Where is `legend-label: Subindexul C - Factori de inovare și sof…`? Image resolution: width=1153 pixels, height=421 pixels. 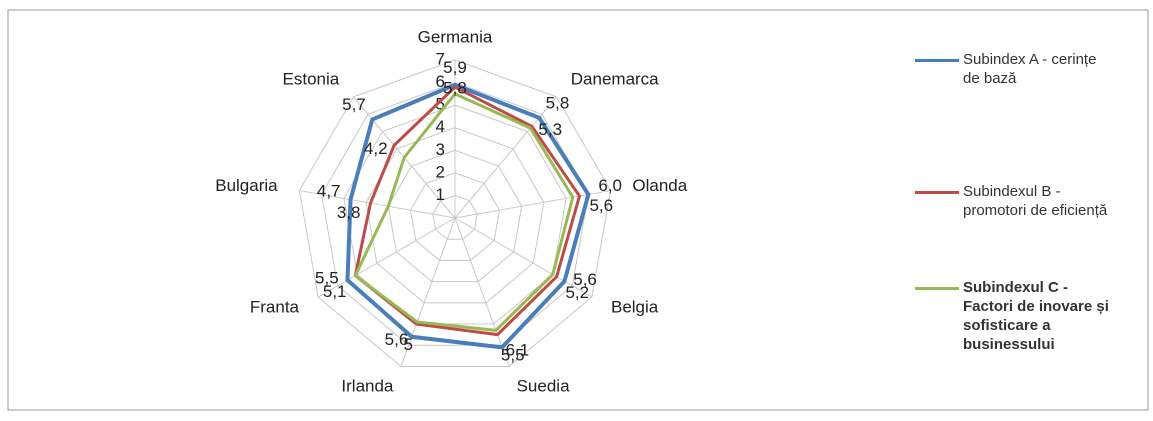 legend-label: Subindexul C - Factori de inovare și sof… is located at coordinates (1036, 316).